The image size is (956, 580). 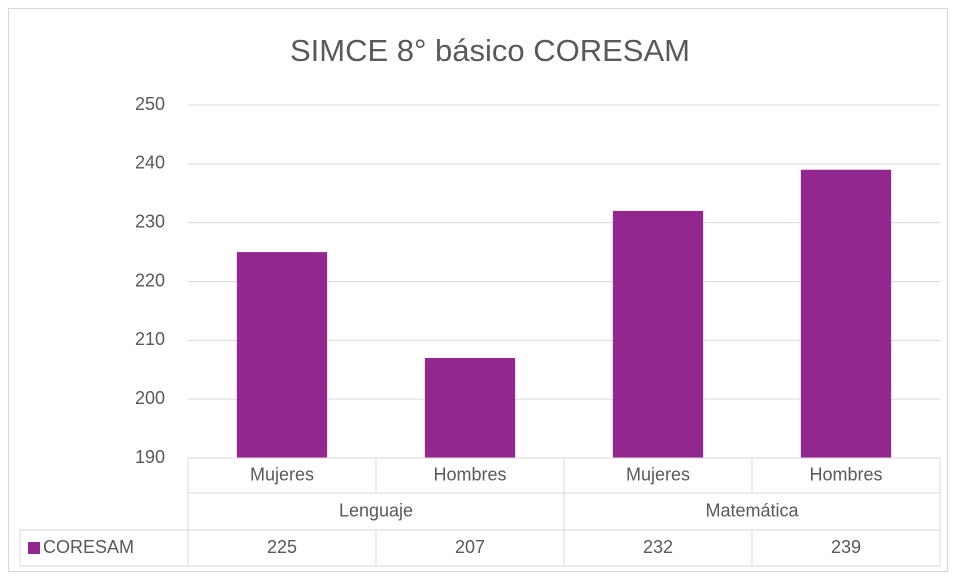 What do you see at coordinates (376, 510) in the screenshot?
I see `group-label: Lenguaje` at bounding box center [376, 510].